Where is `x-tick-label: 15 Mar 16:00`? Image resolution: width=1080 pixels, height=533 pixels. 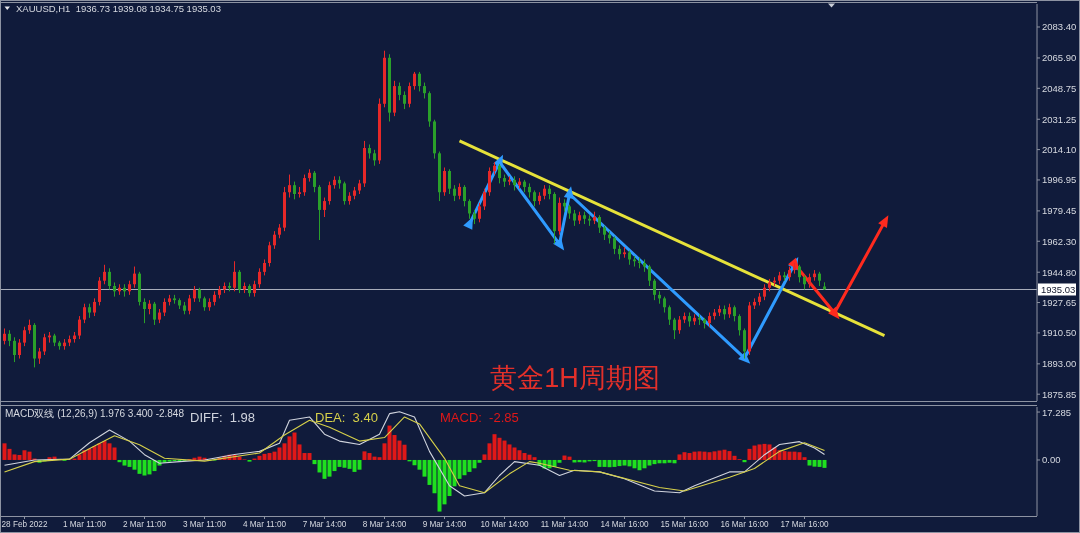
x-tick-label: 15 Mar 16:00 is located at coordinates (685, 524).